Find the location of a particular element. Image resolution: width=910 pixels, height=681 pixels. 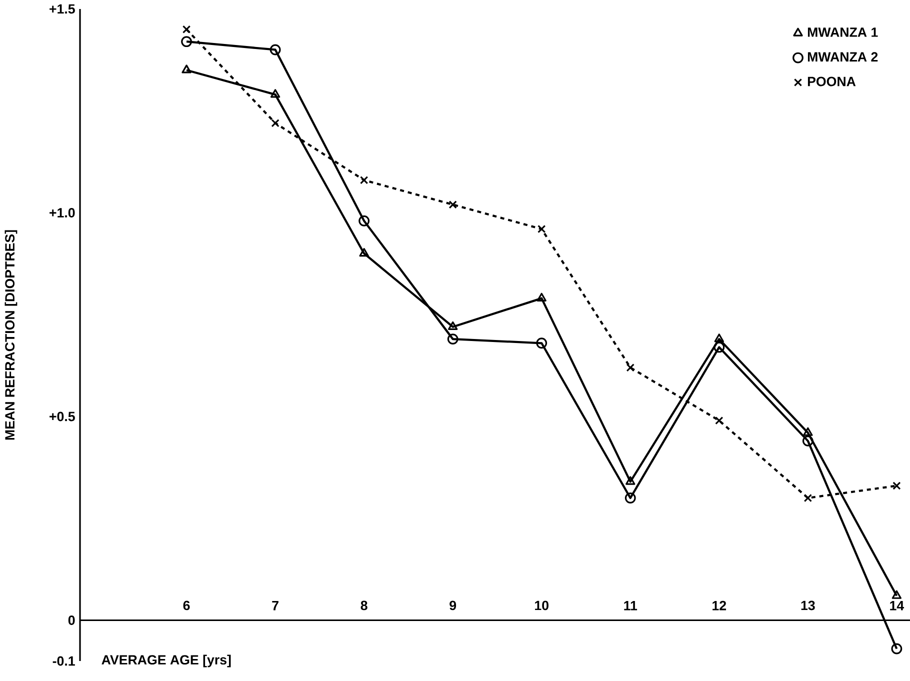

y-tick-label: -0.1 is located at coordinates (63, 661).